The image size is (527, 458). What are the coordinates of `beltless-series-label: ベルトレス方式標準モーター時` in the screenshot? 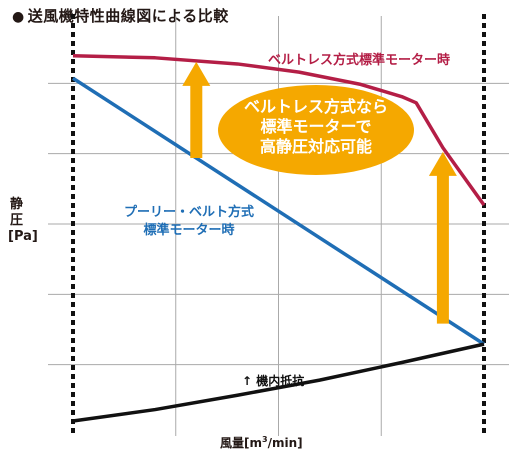 It's located at (359, 60).